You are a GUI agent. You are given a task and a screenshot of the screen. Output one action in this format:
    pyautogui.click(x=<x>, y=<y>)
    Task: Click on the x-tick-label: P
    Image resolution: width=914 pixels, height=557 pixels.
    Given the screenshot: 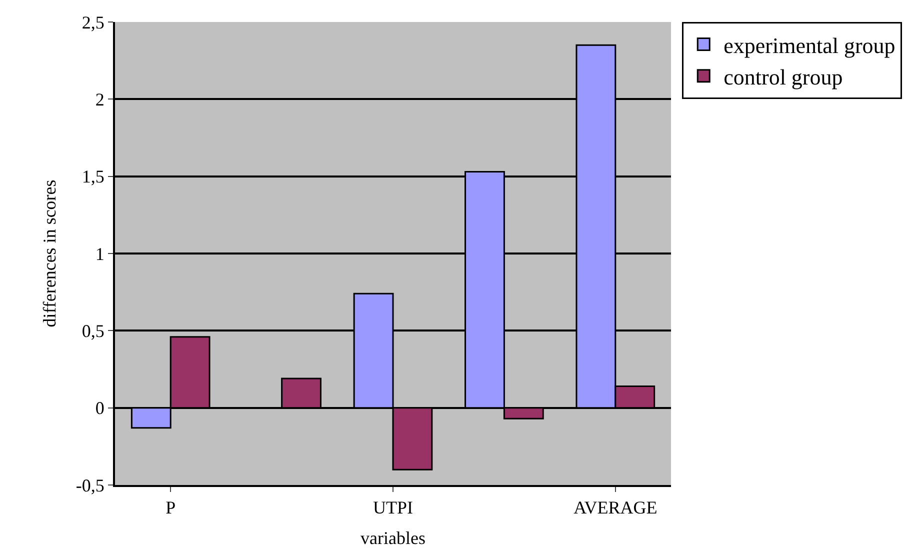 What is the action you would take?
    pyautogui.click(x=171, y=508)
    